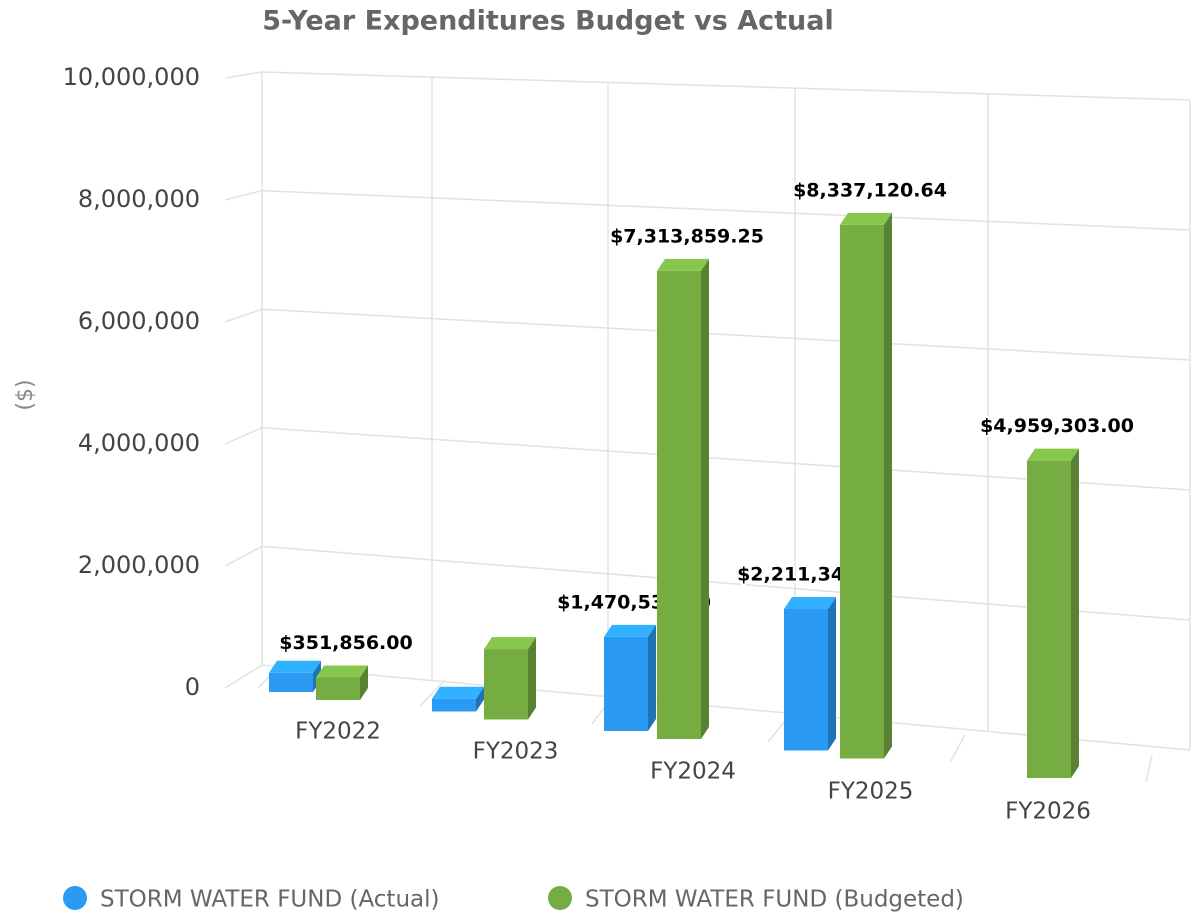 The height and width of the screenshot is (918, 1193). What do you see at coordinates (25, 394) in the screenshot?
I see `y-axis-label: ($)` at bounding box center [25, 394].